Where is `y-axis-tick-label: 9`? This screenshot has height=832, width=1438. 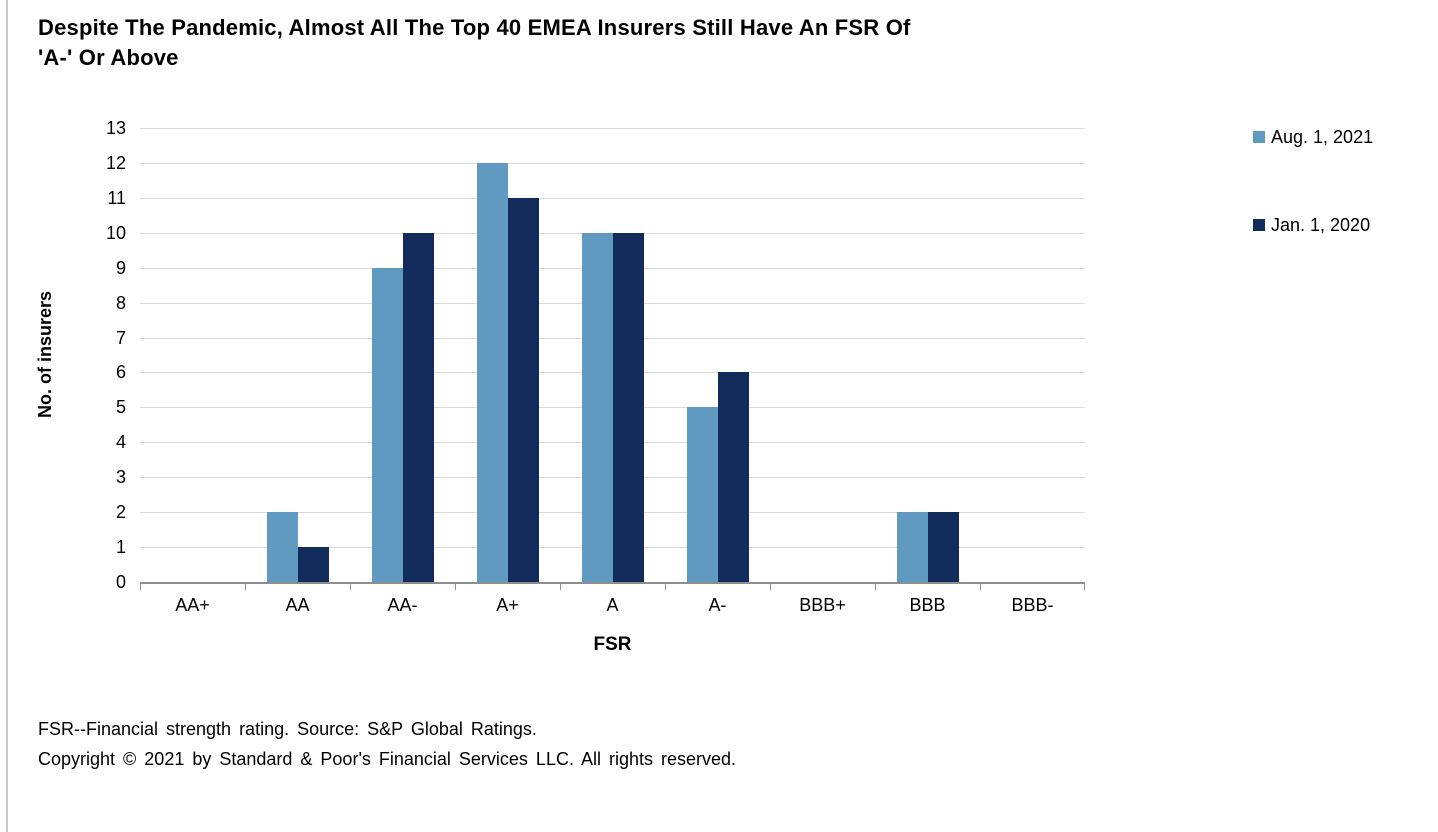 y-axis-tick-label: 9 is located at coordinates (120, 267).